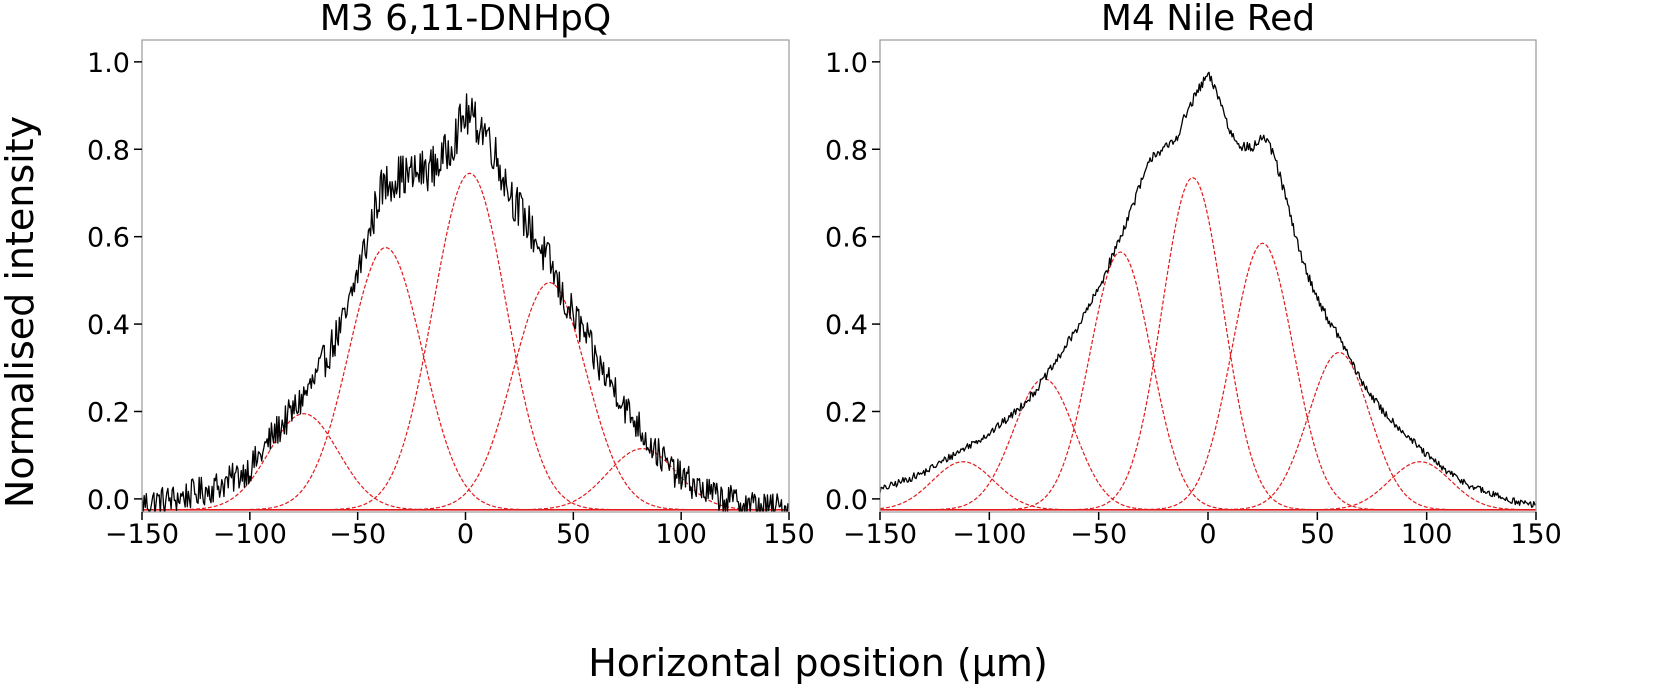  What do you see at coordinates (1208, 19) in the screenshot?
I see `chart-title: M4 Nile Red` at bounding box center [1208, 19].